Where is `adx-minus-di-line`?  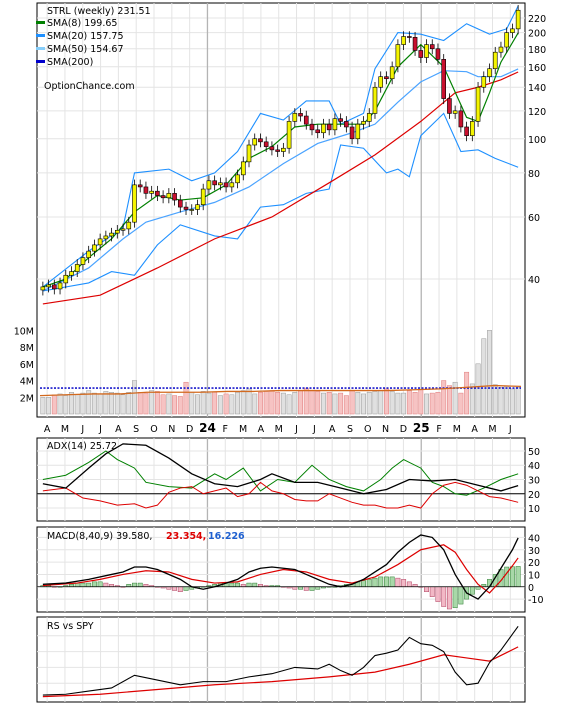 adx-minus-di-line is located at coordinates (280, 495).